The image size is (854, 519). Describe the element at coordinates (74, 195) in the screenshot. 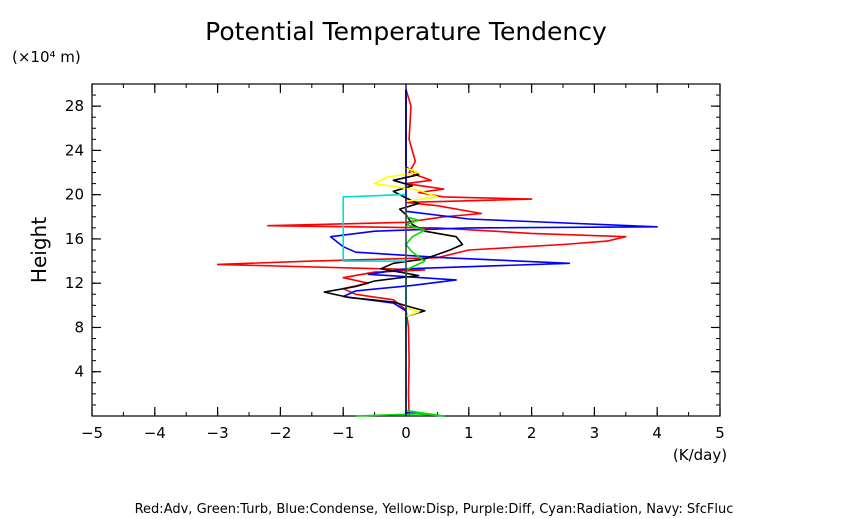

I see `y-tick-label: 20` at that location.